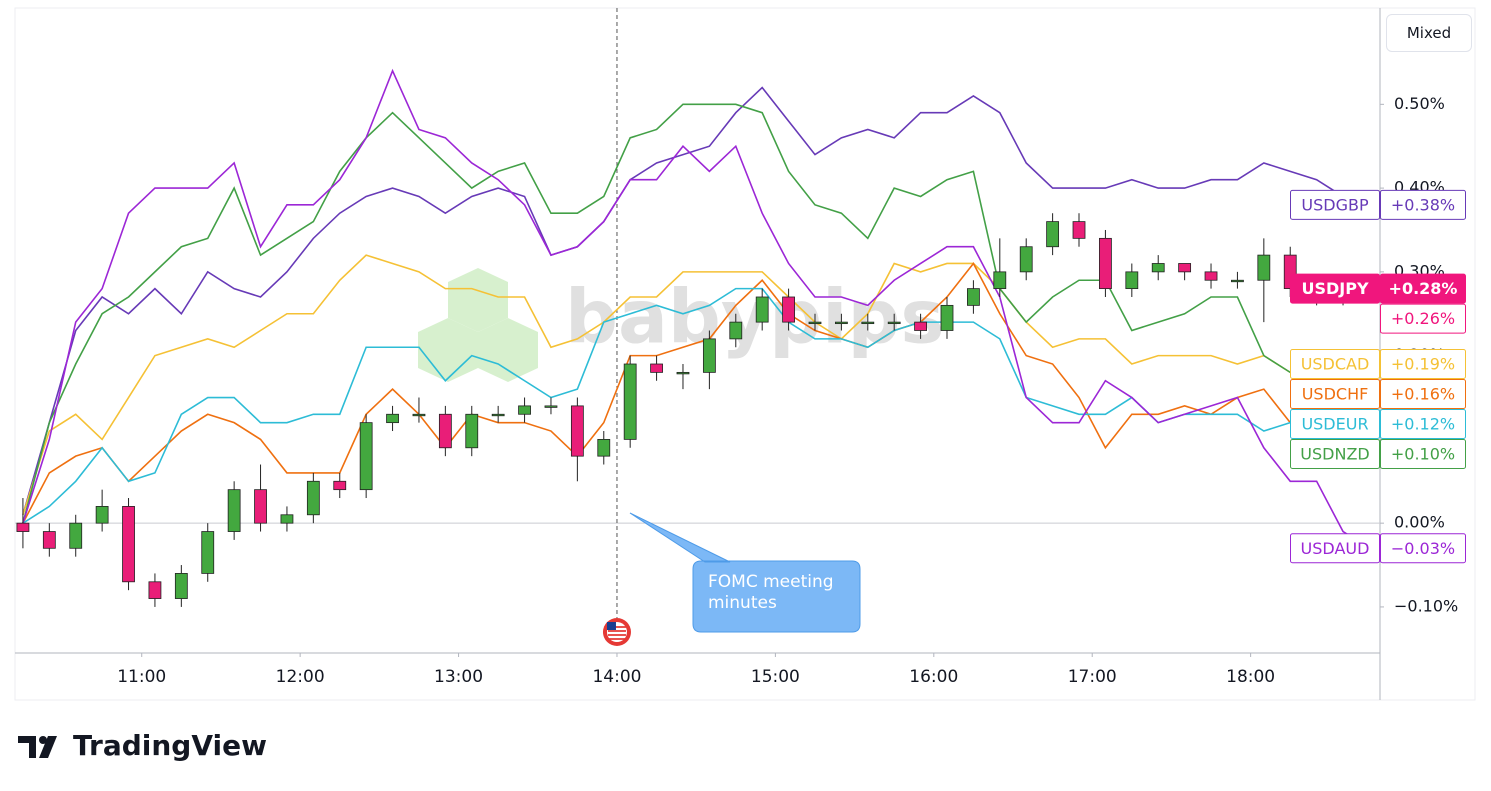 This screenshot has width=1491, height=791. Describe the element at coordinates (933, 677) in the screenshot. I see `x-tick-label: 16:00` at that location.